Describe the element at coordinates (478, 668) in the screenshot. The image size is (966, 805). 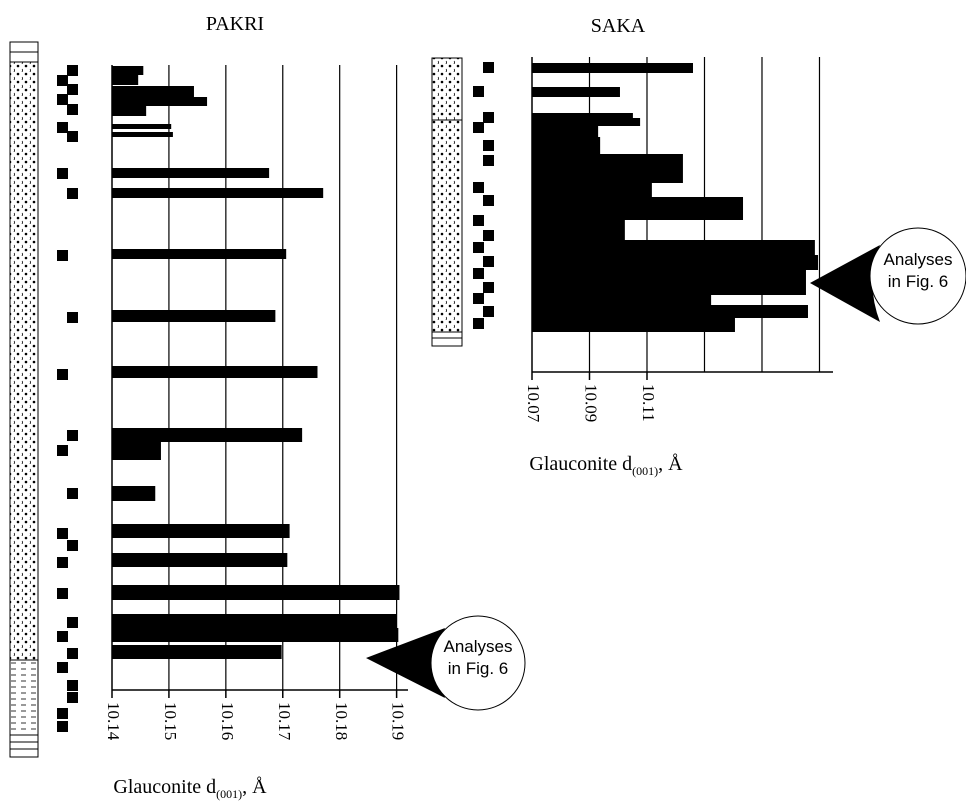
I see `annotation: in Fig. 6` at that location.